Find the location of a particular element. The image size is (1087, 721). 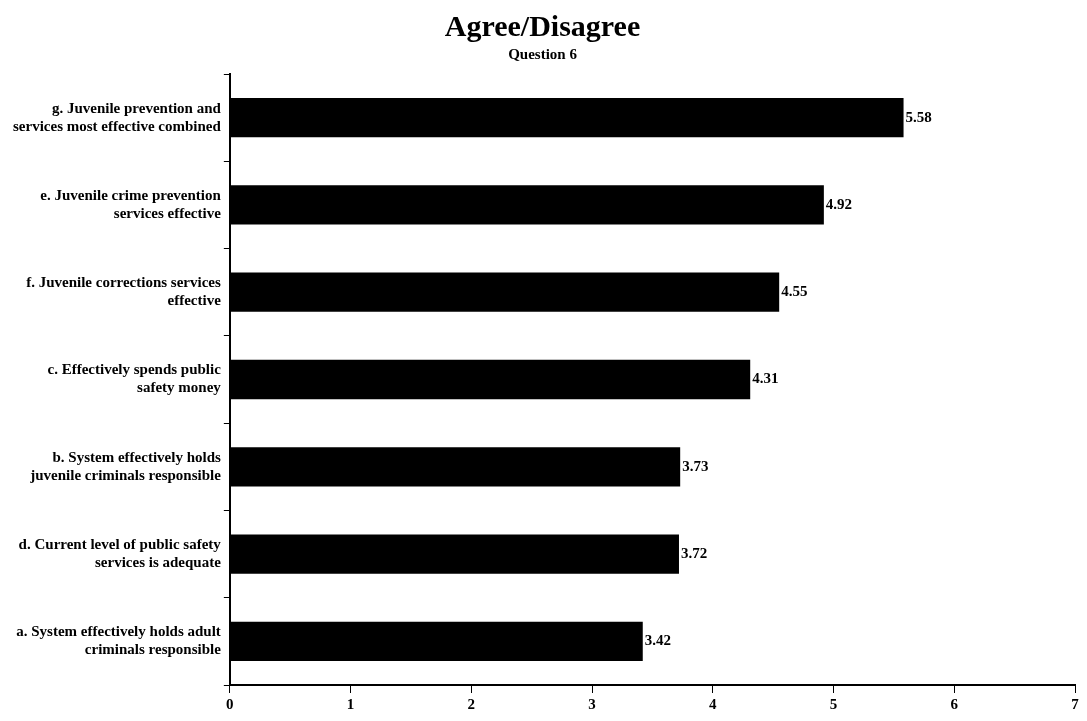

y-tick-label: d. Current level of public safety services is adequate is located at coordinates (120, 552).